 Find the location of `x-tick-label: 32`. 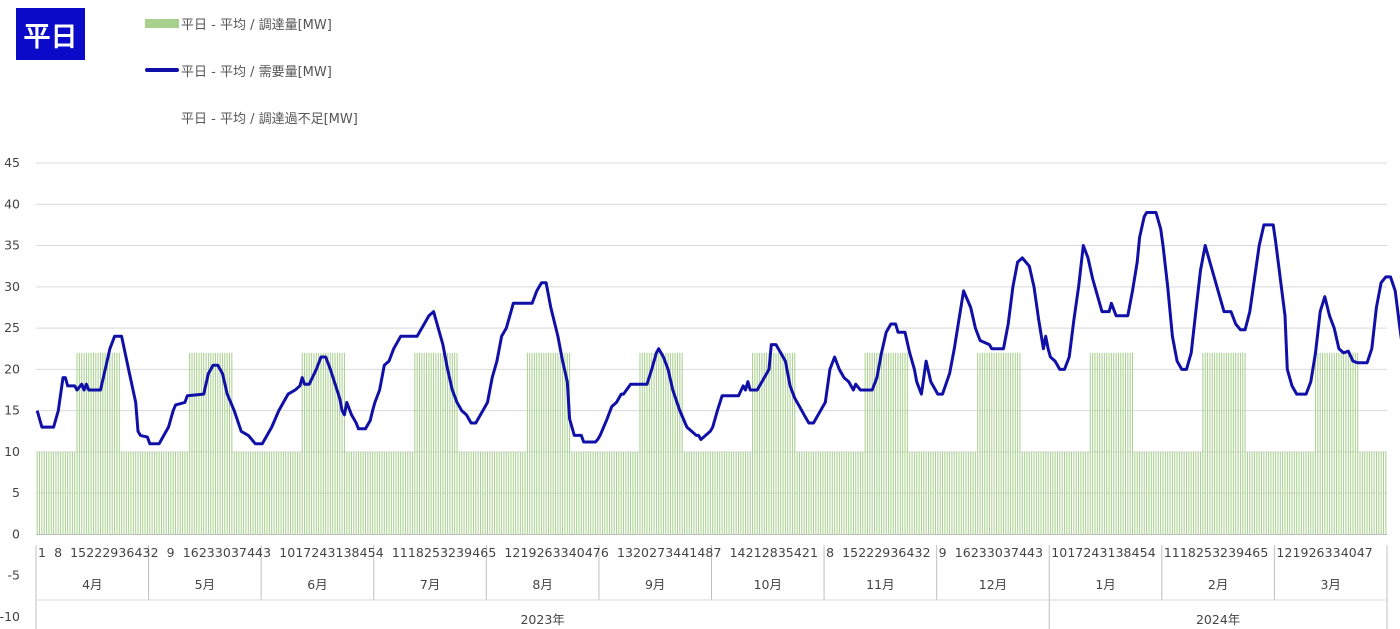

x-tick-label: 32 is located at coordinates (448, 552).